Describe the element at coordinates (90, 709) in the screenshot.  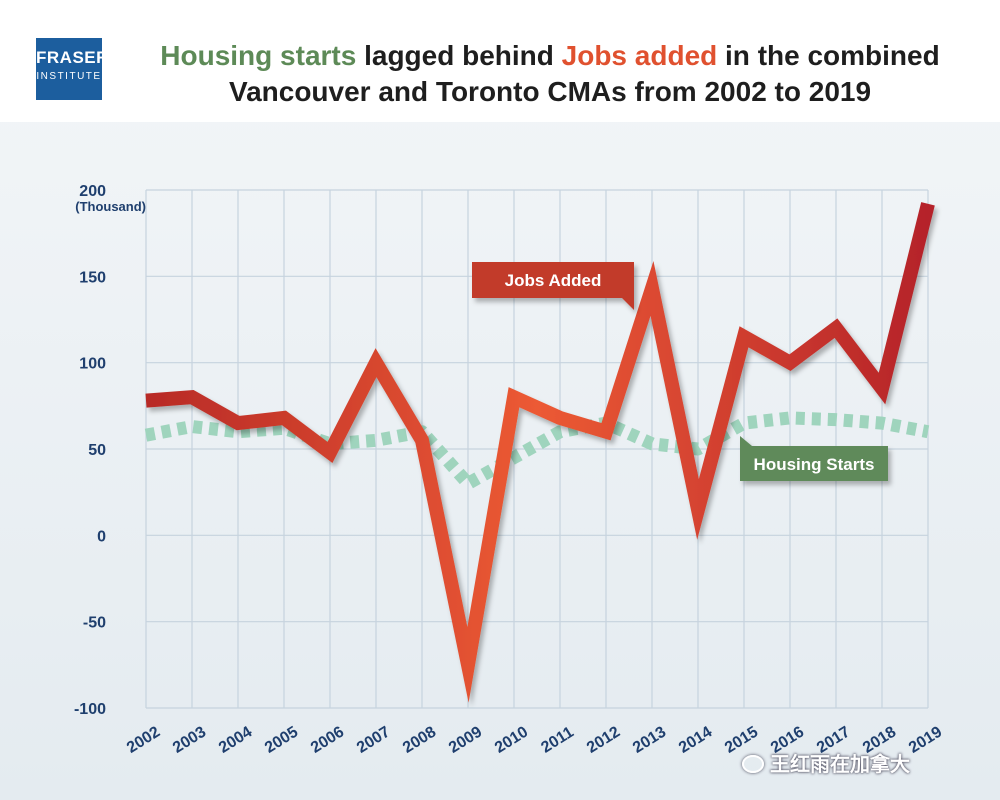
I see `y-tick-label: -100` at that location.